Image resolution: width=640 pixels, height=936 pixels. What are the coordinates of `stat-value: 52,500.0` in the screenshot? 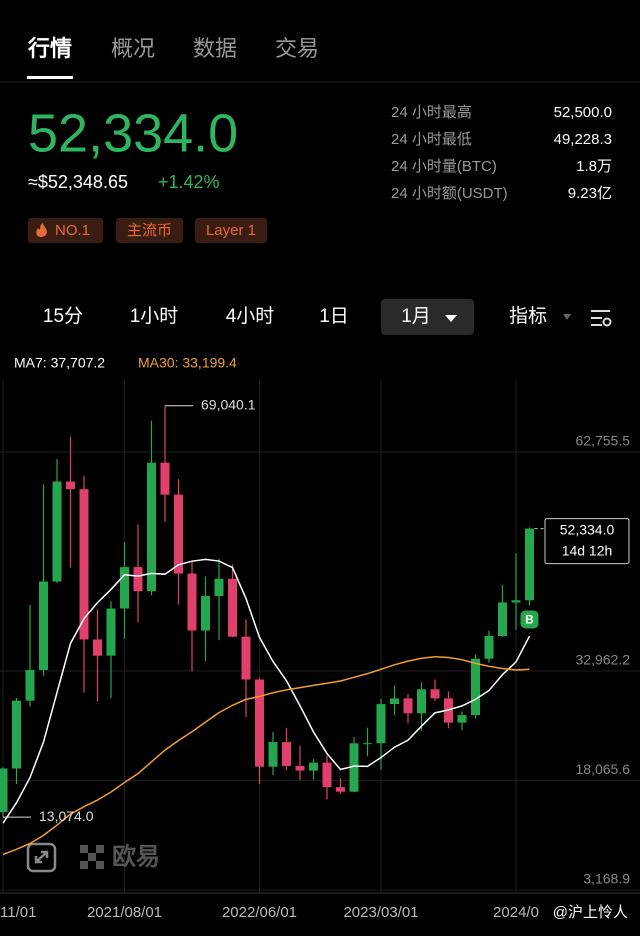 It's located at (583, 112).